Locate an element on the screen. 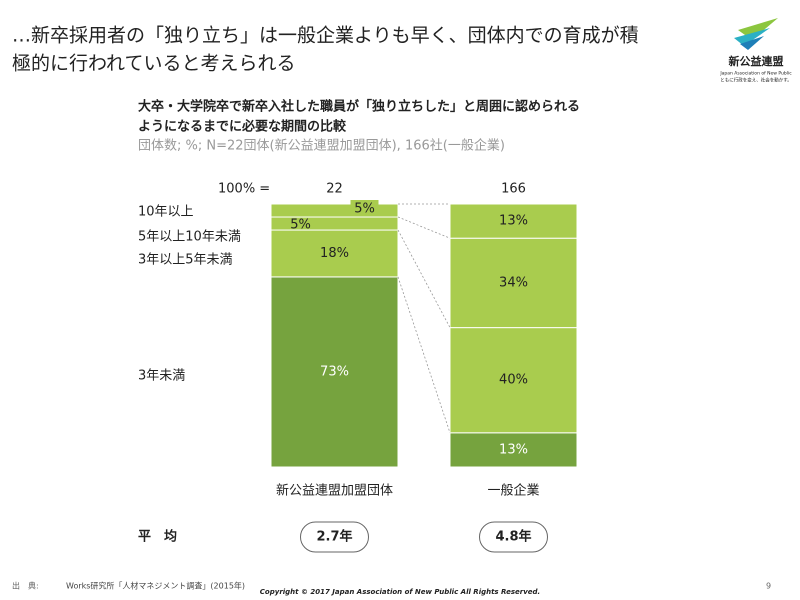 The width and height of the screenshot is (800, 600). value-label: 40% is located at coordinates (513, 380).